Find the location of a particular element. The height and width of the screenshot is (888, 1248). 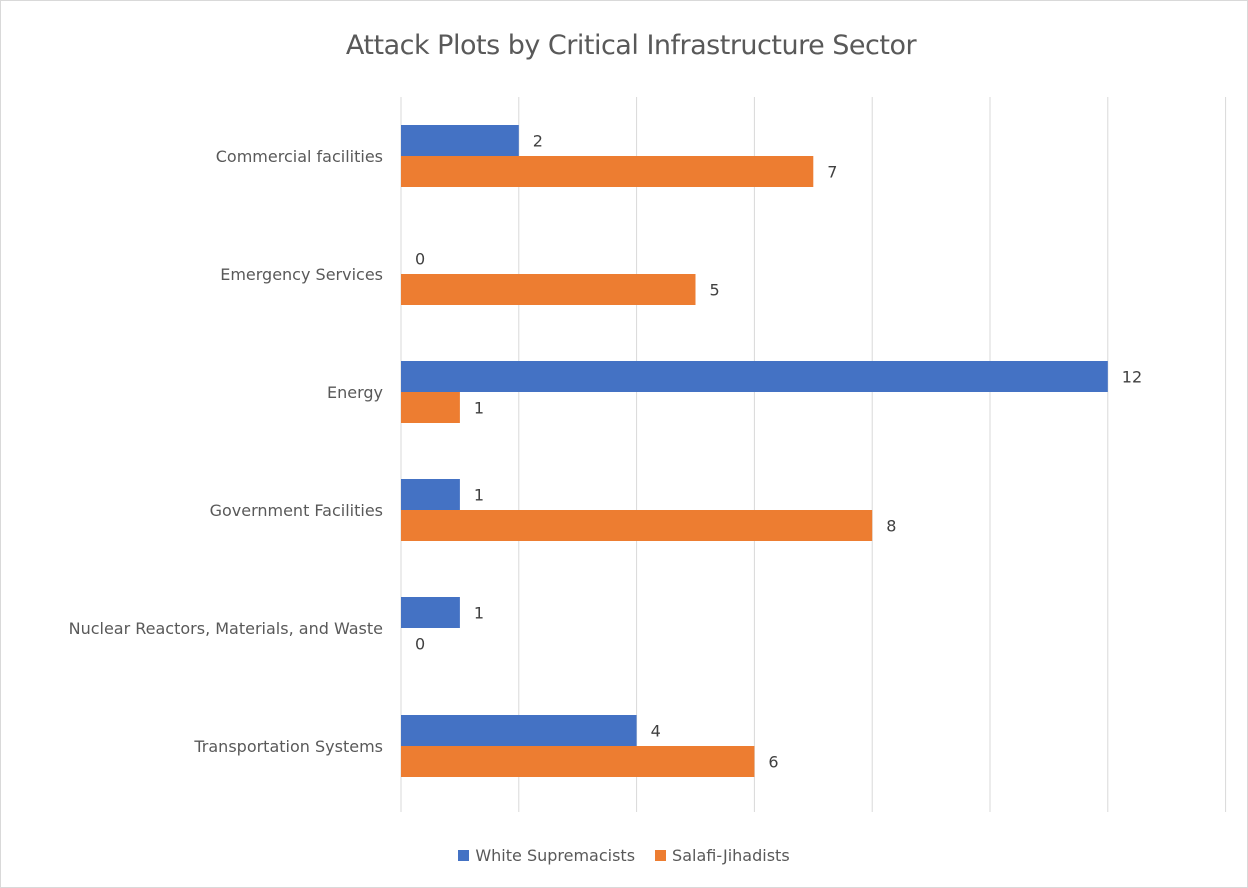

data-label: 6 is located at coordinates (773, 762).